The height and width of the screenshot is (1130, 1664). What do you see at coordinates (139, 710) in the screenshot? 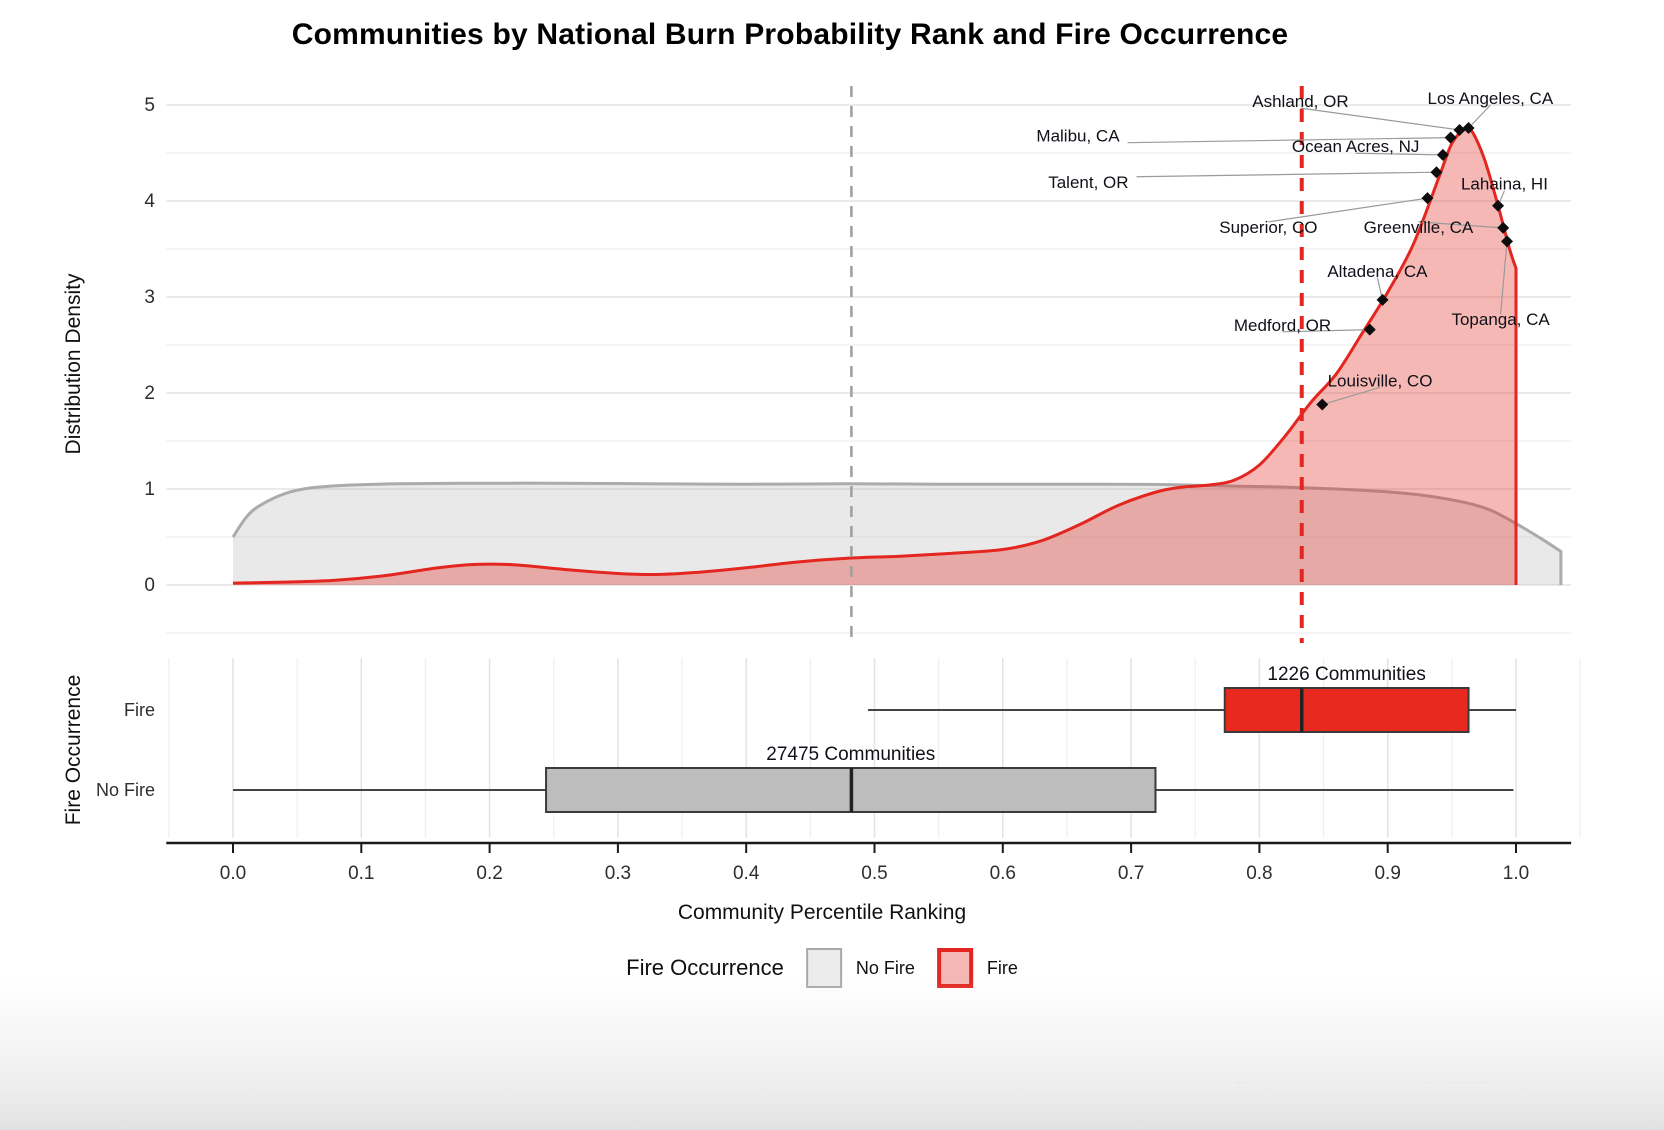
I see `box-category-label: Fire` at bounding box center [139, 710].